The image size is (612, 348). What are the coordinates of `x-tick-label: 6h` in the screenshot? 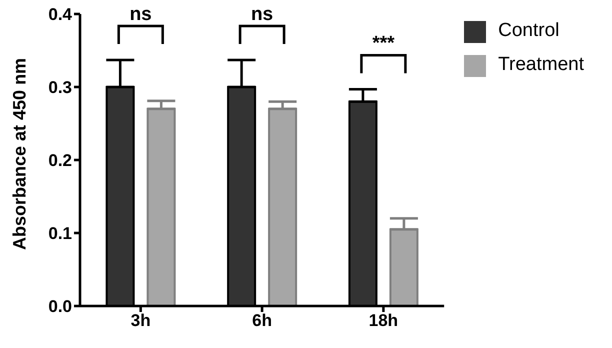 It's located at (262, 320).